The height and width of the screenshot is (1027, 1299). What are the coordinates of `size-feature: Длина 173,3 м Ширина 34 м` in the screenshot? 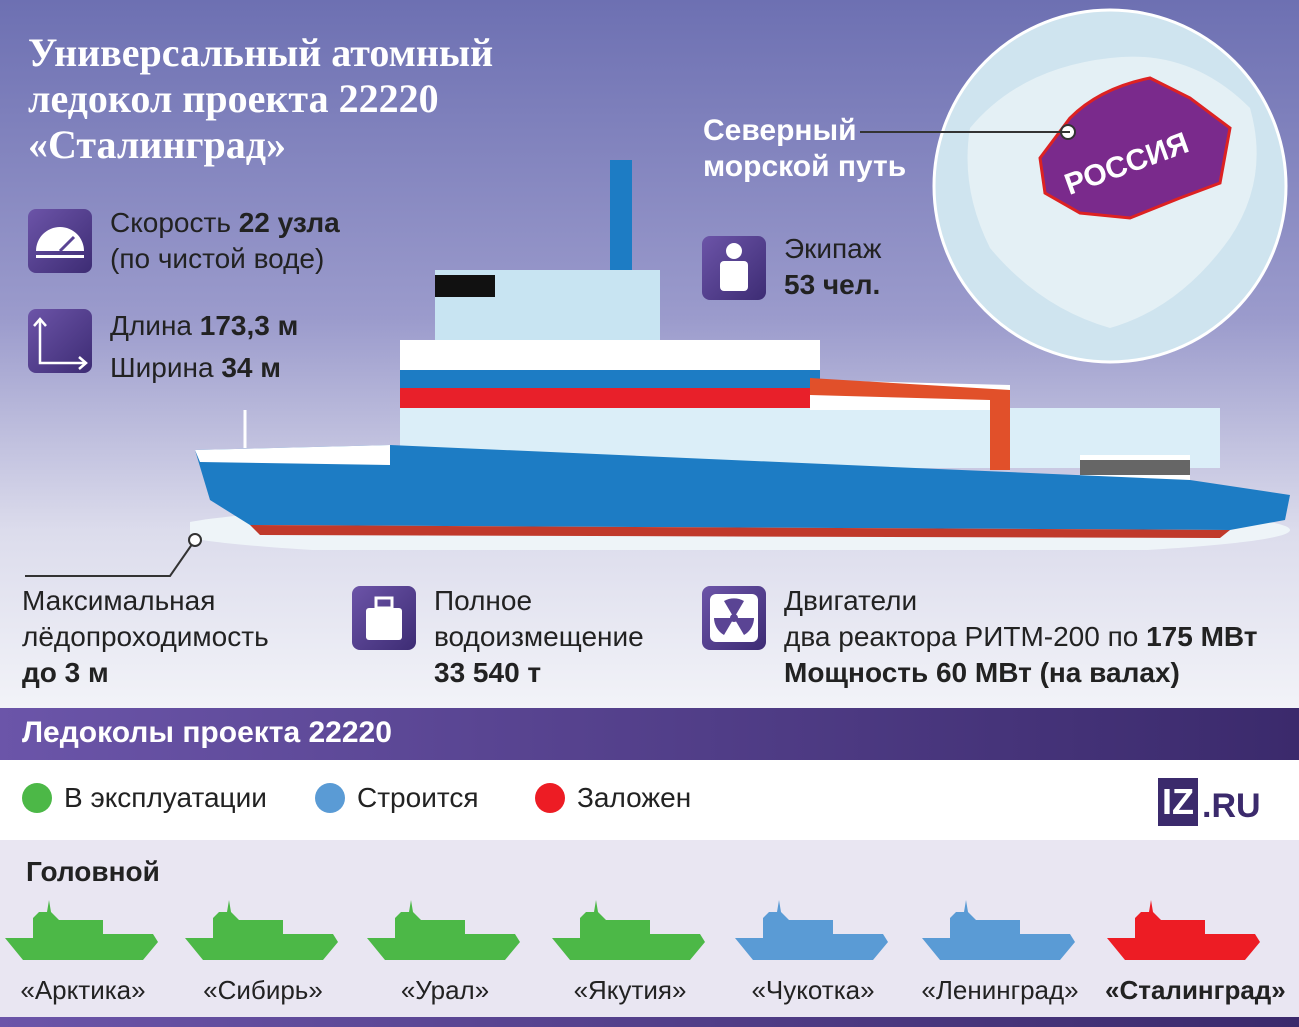 It's located at (204, 346).